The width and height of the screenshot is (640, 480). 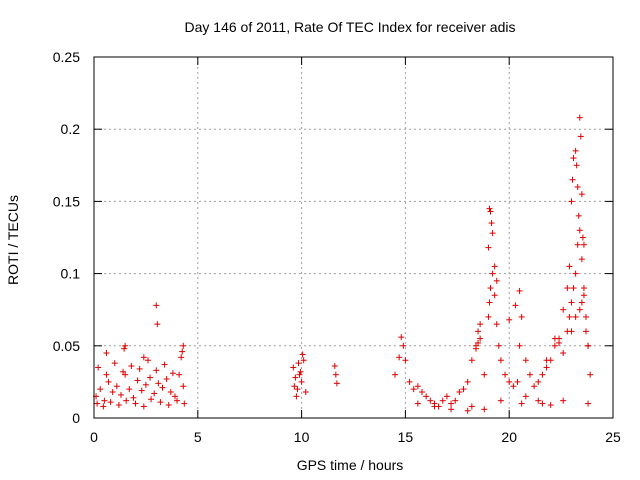 I want to click on y-tick-label: 0.2, so click(x=71, y=129).